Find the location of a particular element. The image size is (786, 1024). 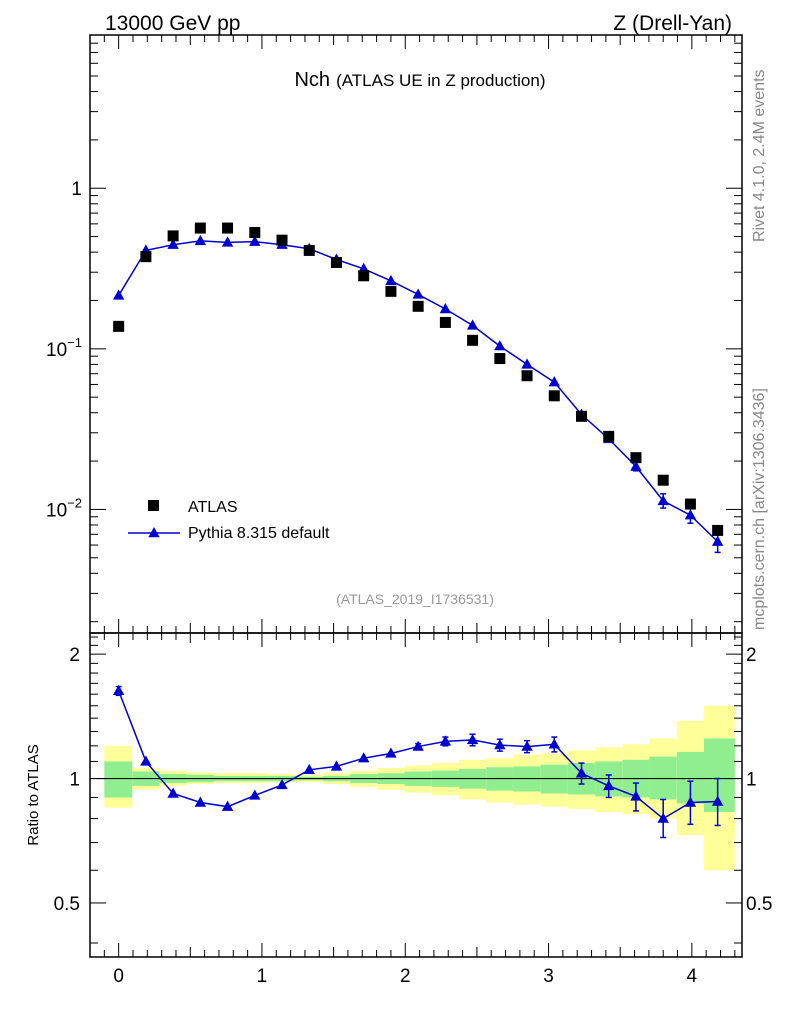

main-y-tick-label-base: 1 is located at coordinates (76, 189).